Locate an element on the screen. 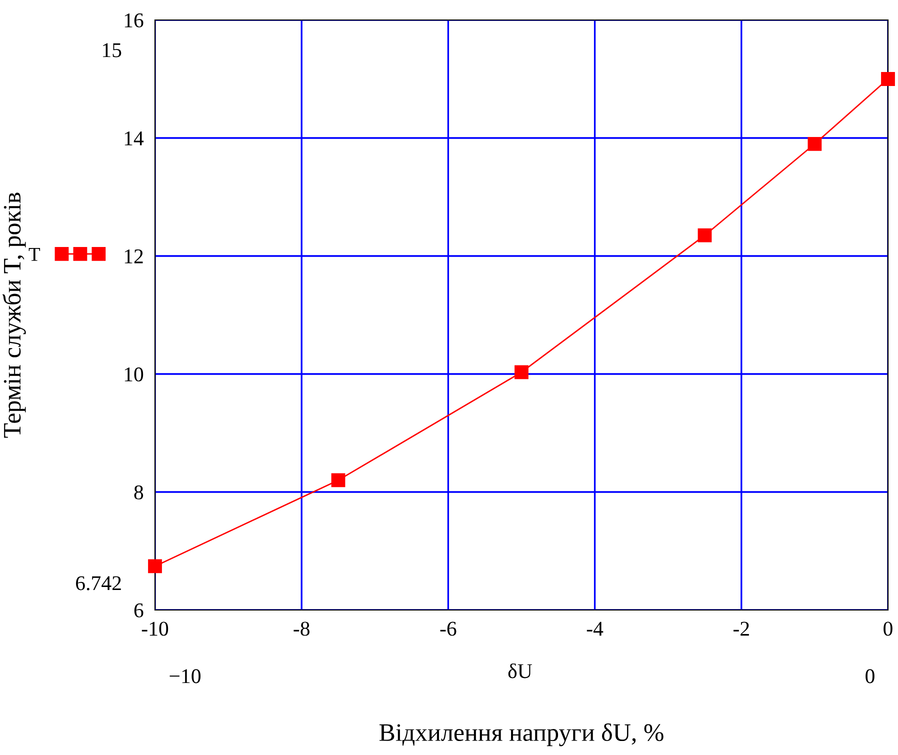  y-tick-label: 10 is located at coordinates (134, 374).